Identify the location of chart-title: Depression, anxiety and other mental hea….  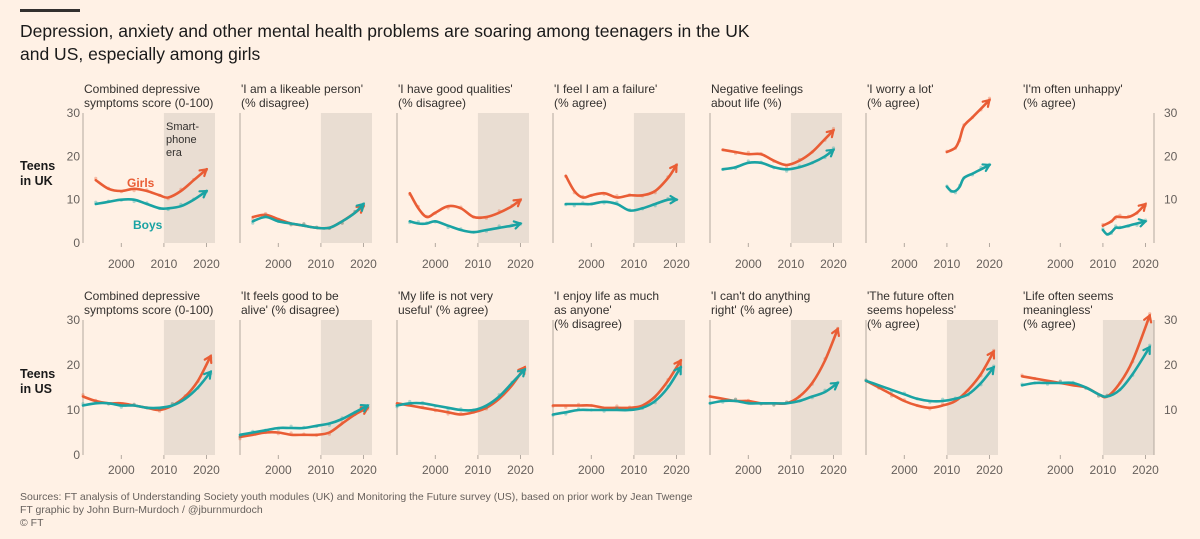
(385, 42).